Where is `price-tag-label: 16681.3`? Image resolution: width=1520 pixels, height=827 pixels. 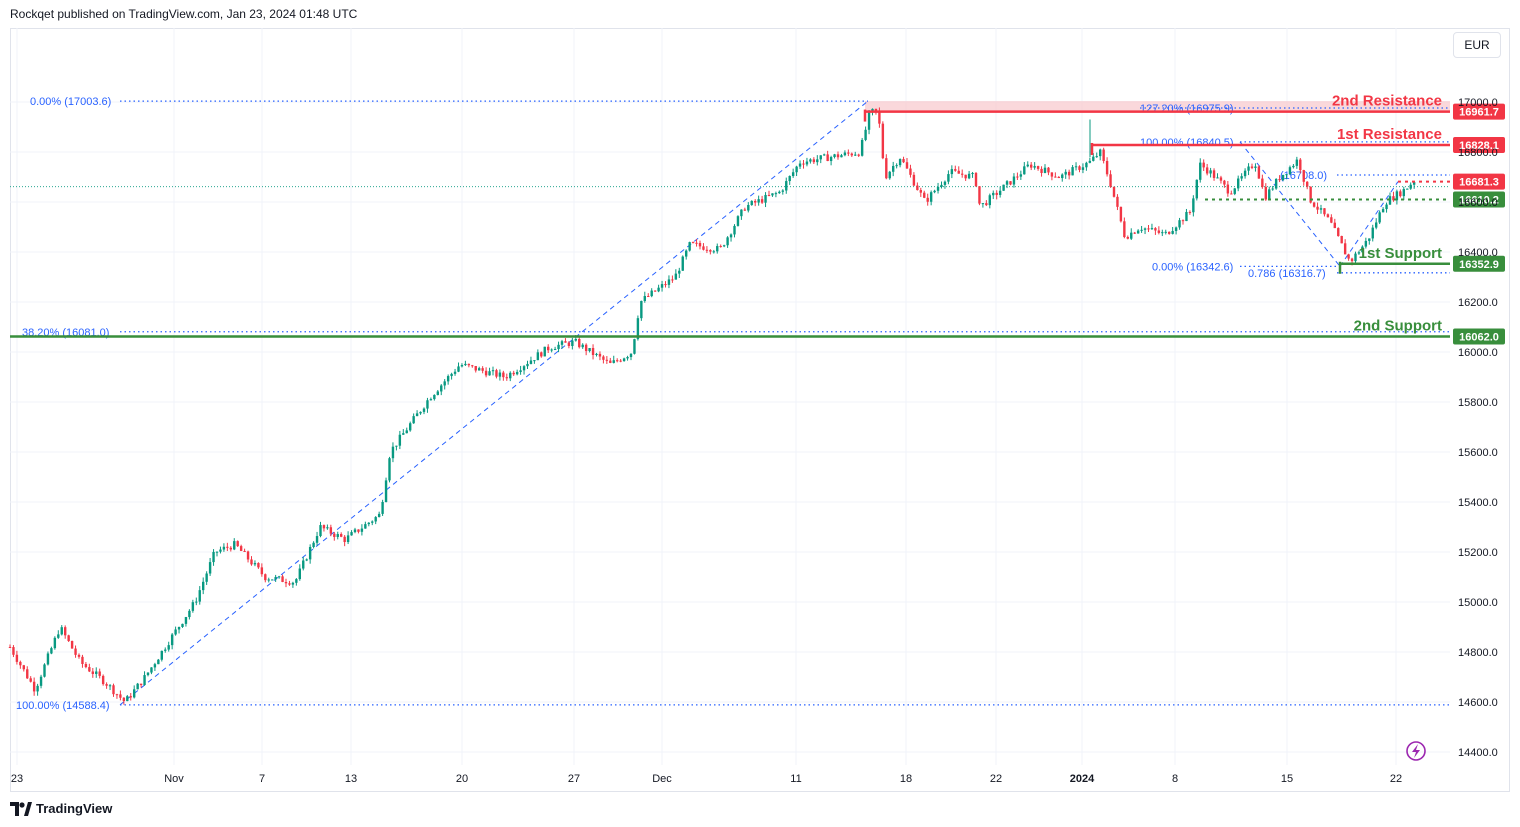 price-tag-label: 16681.3 is located at coordinates (1479, 183).